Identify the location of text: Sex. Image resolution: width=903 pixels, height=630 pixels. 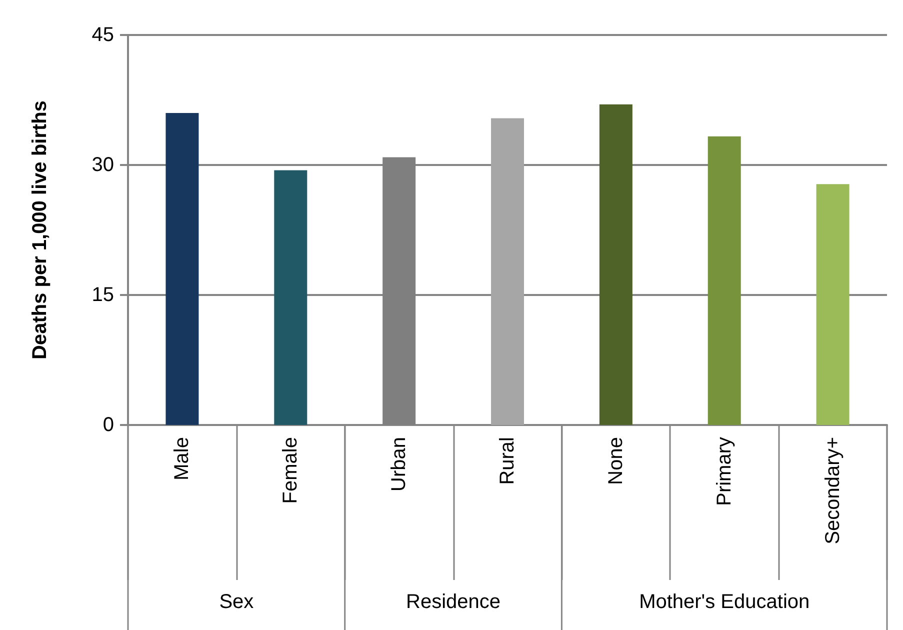
(236, 602).